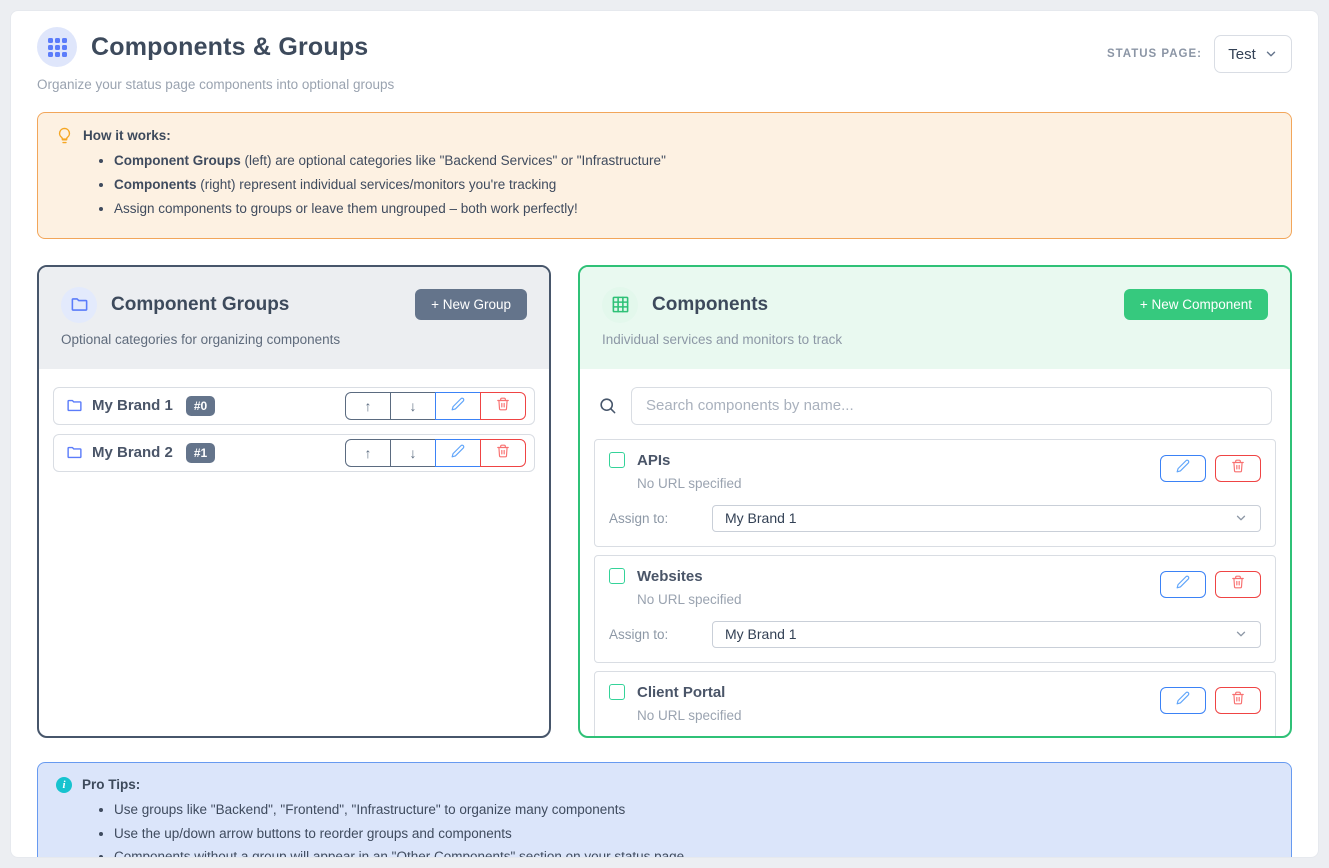 This screenshot has width=1329, height=868. Describe the element at coordinates (64, 135) in the screenshot. I see `lightbulb-icon` at that location.